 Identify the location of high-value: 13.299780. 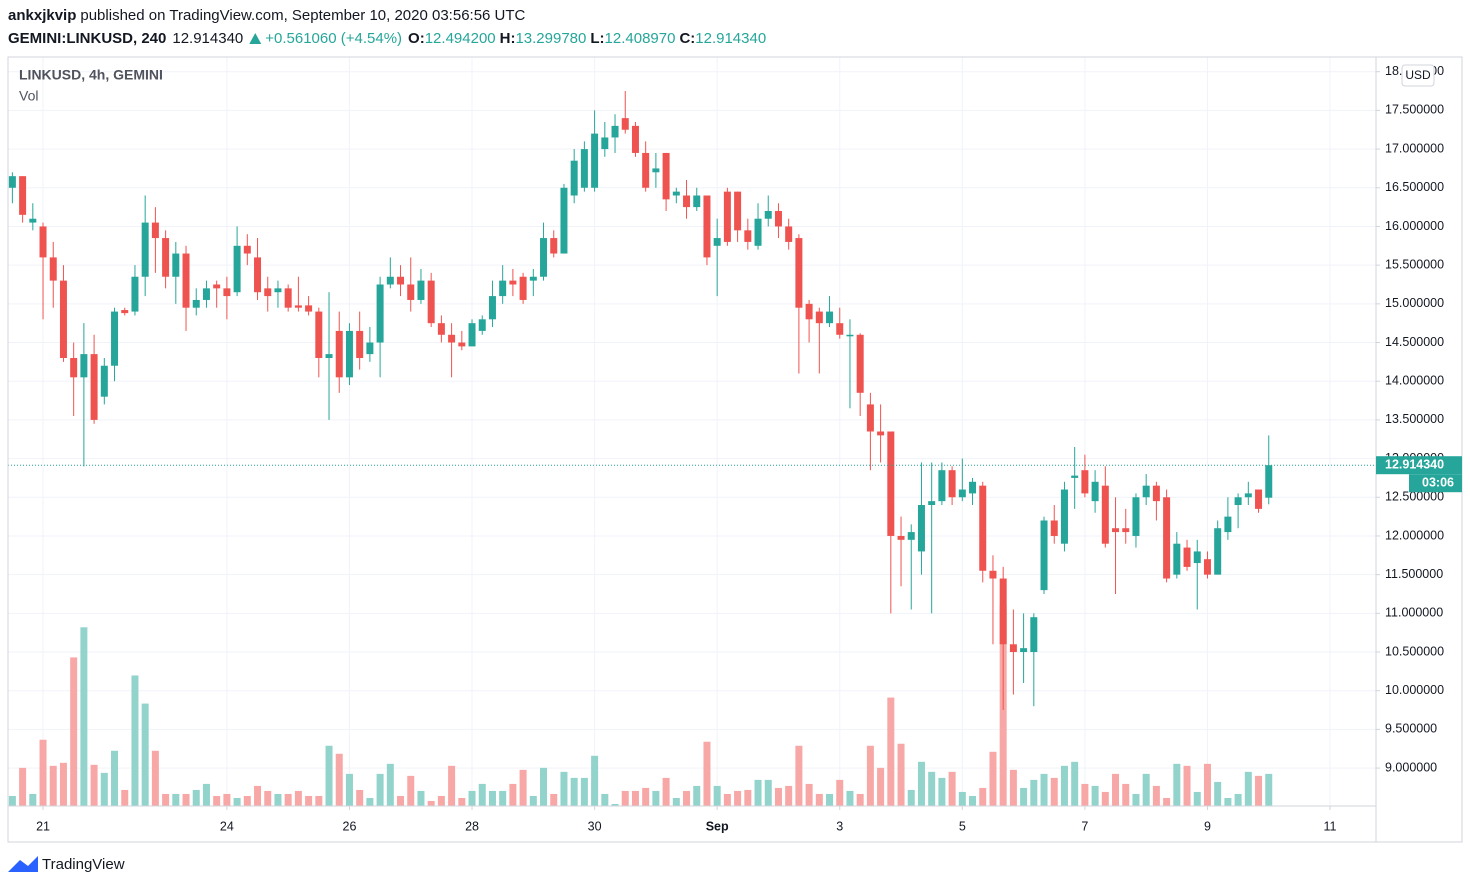
(550, 38).